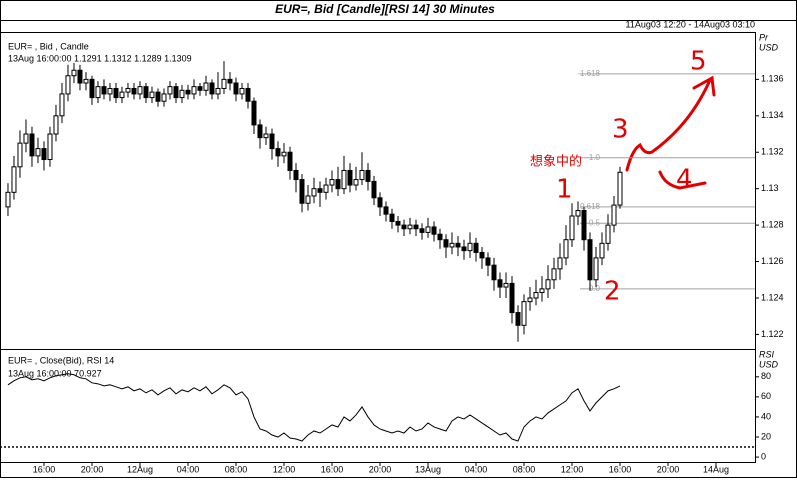  What do you see at coordinates (766, 436) in the screenshot?
I see `y-tick-label: 20` at bounding box center [766, 436].